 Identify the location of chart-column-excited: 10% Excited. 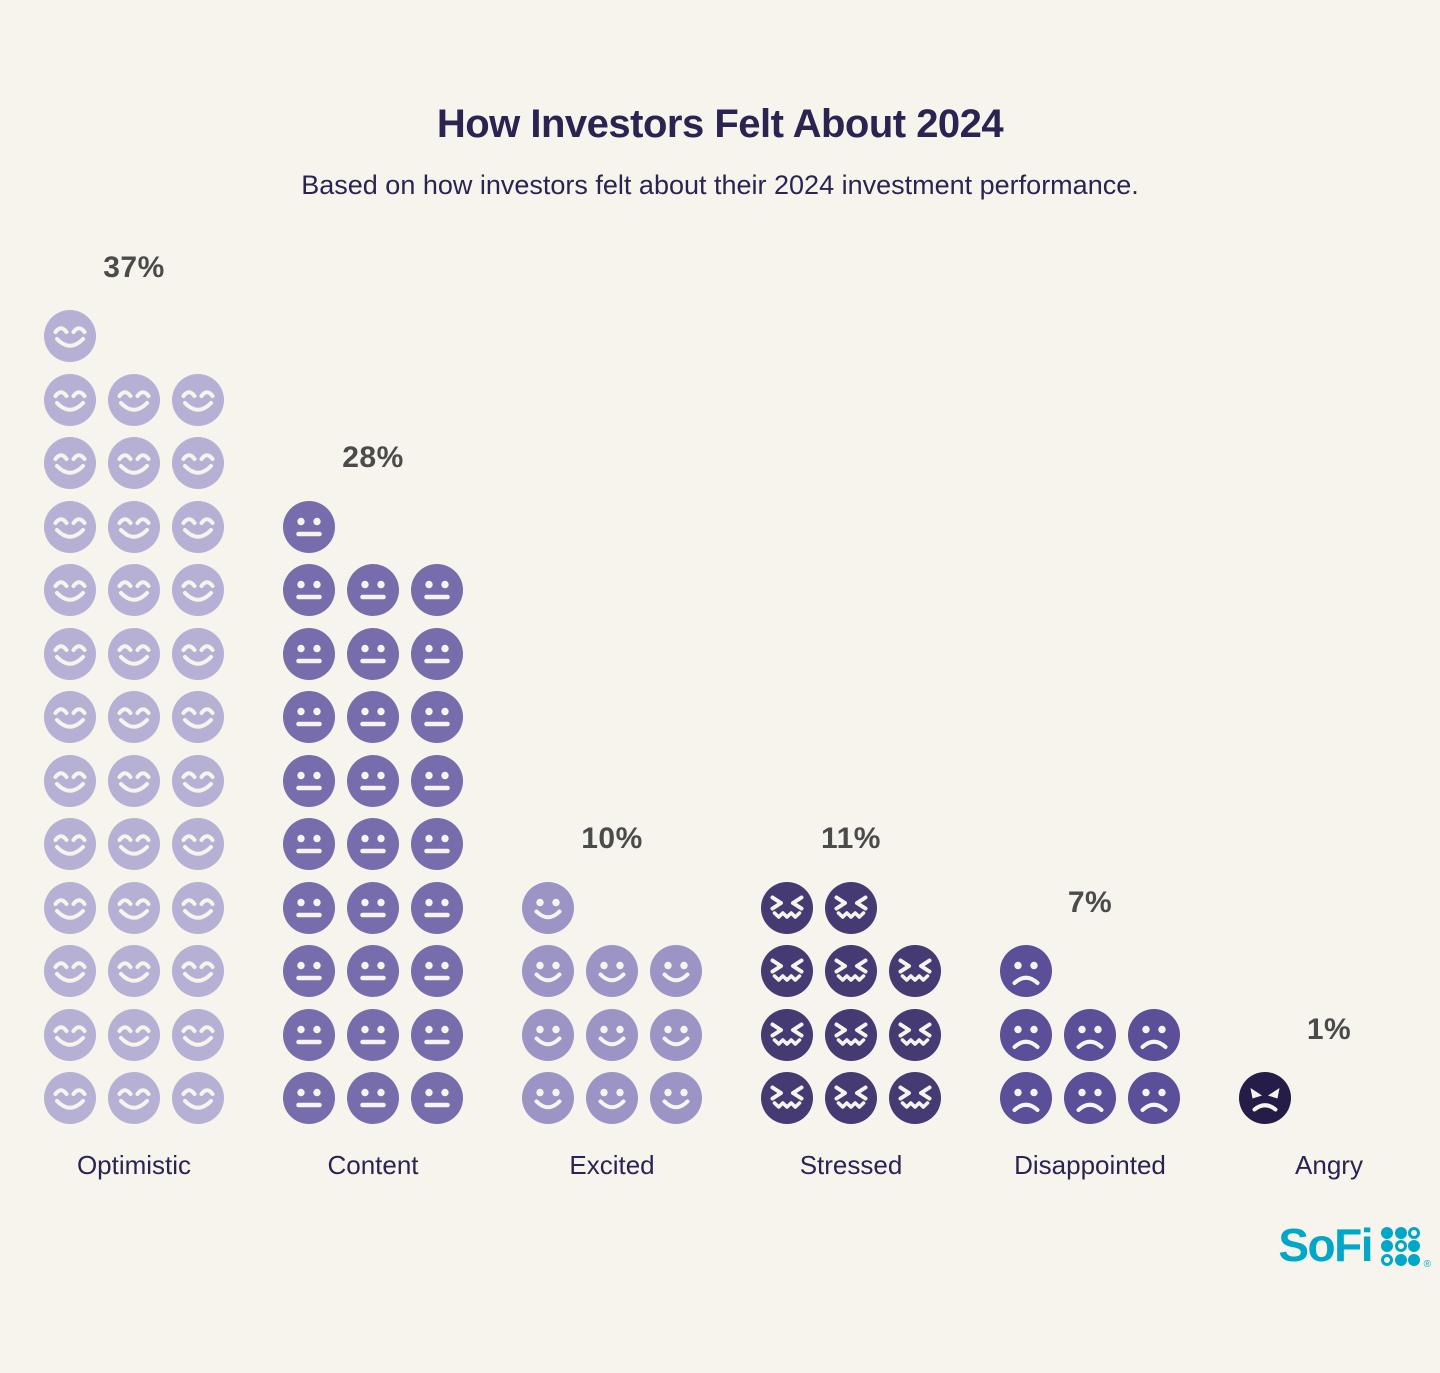
(612, 1001).